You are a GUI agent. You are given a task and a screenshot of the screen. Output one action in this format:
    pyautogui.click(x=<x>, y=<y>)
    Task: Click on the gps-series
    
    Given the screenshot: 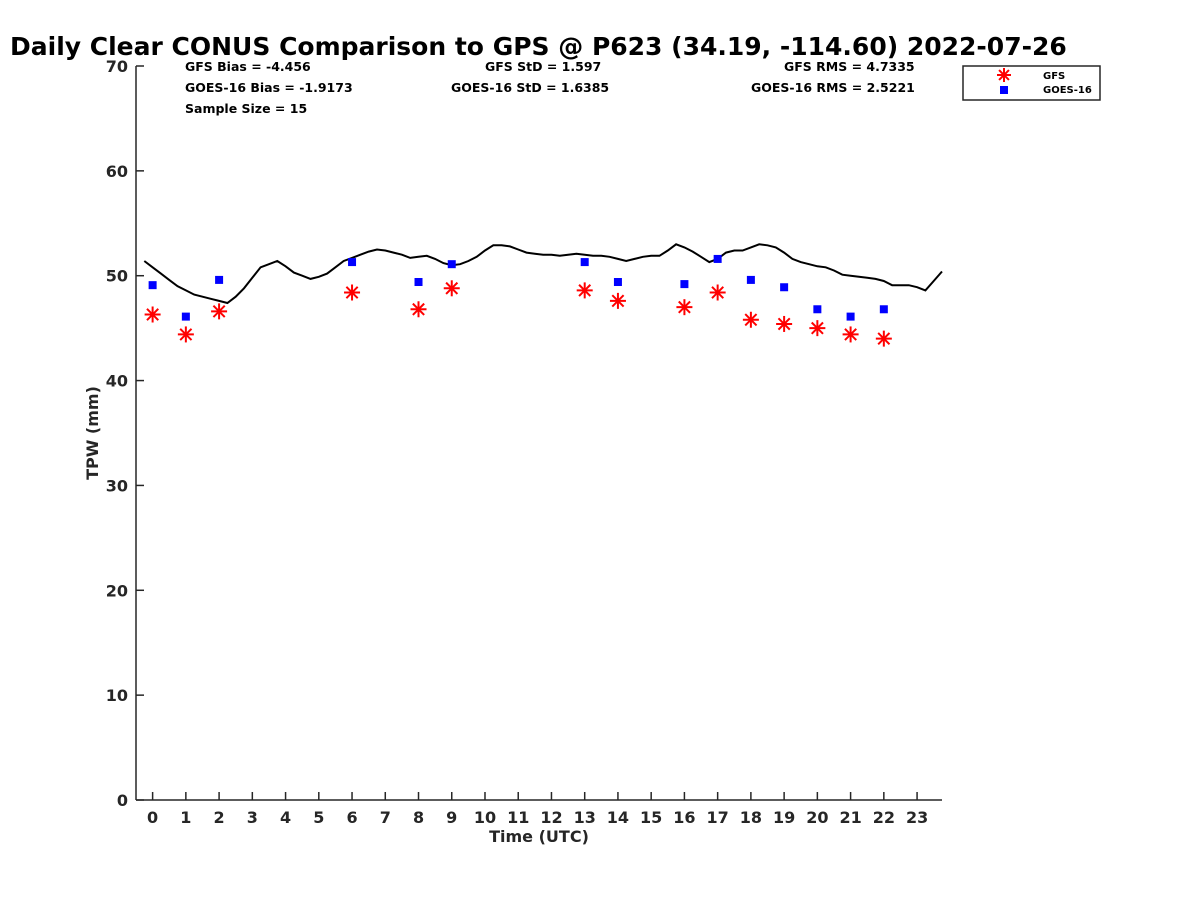 What is the action you would take?
    pyautogui.click(x=543, y=274)
    